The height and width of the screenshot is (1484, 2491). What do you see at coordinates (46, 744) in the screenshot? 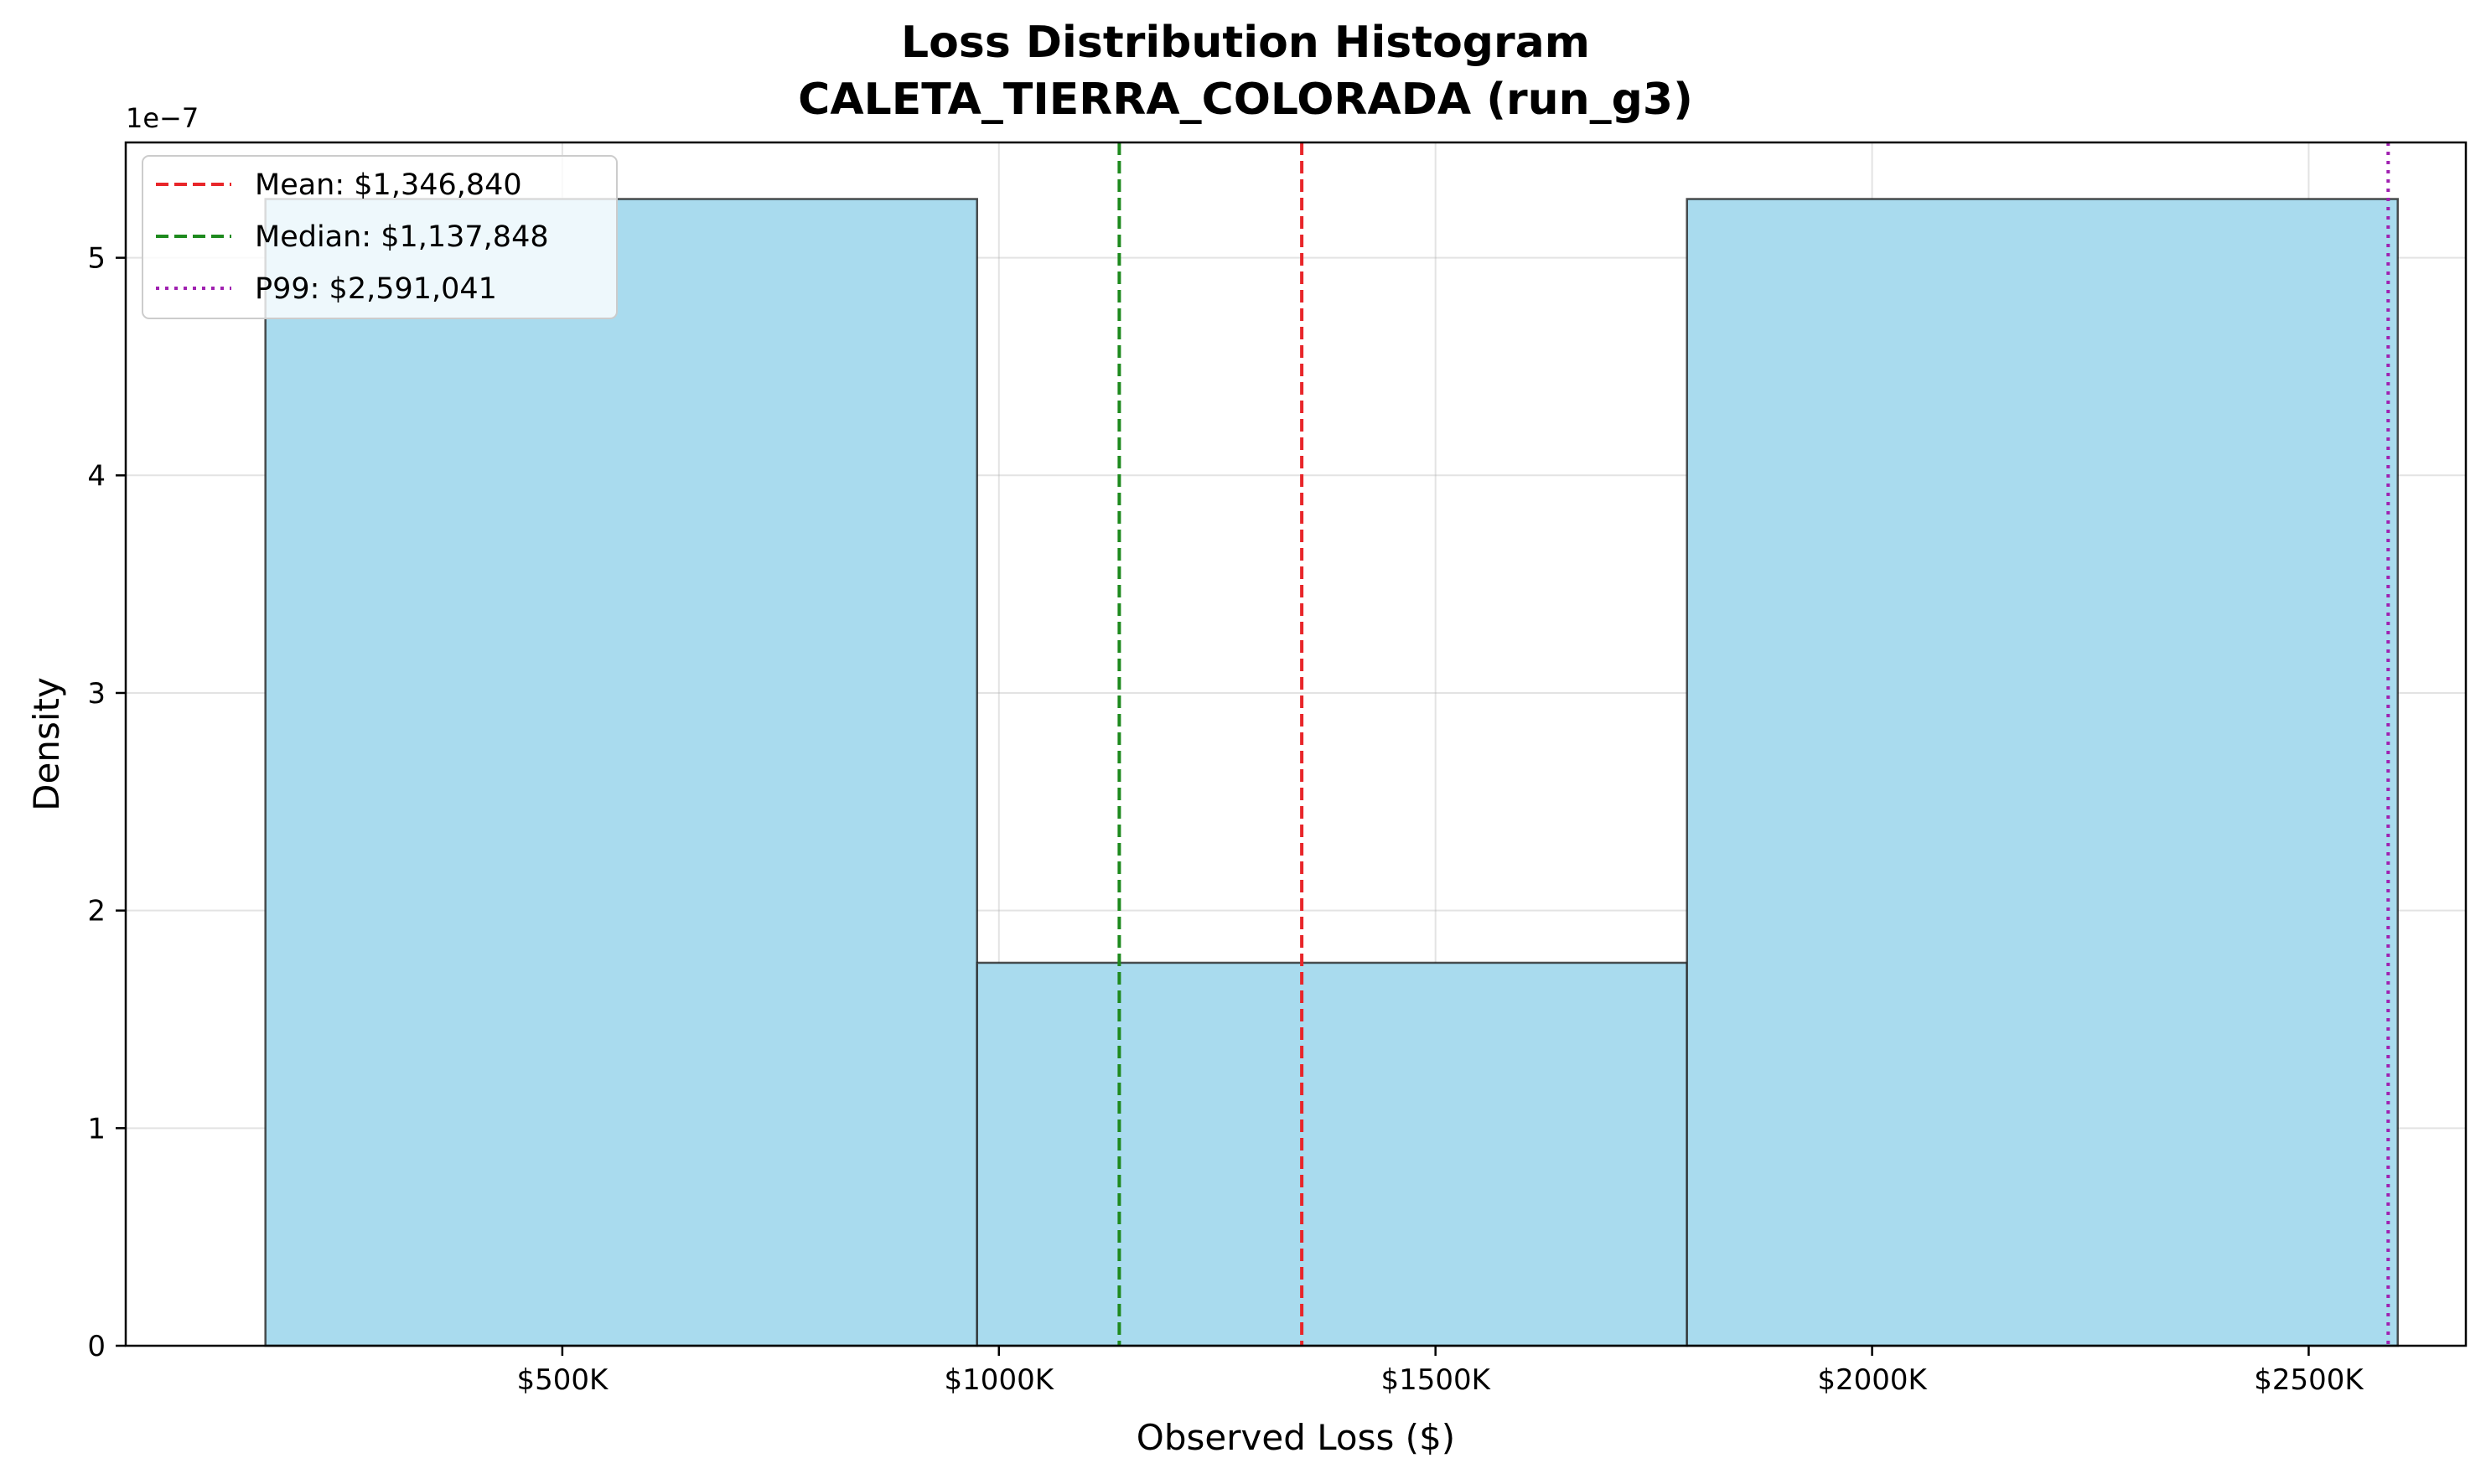
I see `y-axis-label: Density` at bounding box center [46, 744].